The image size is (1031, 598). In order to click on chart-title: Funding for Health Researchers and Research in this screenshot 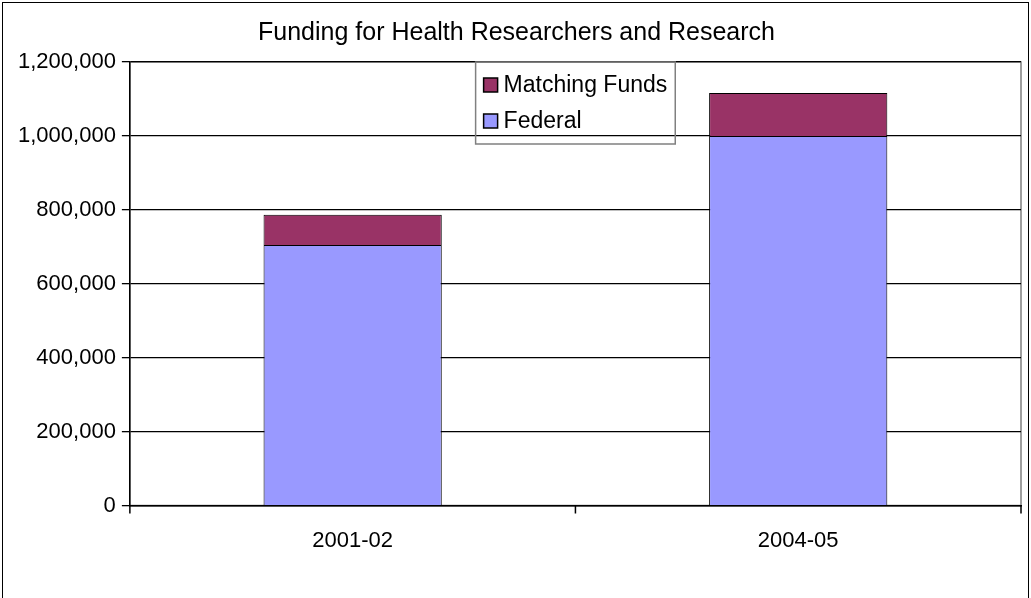, I will do `click(516, 30)`.